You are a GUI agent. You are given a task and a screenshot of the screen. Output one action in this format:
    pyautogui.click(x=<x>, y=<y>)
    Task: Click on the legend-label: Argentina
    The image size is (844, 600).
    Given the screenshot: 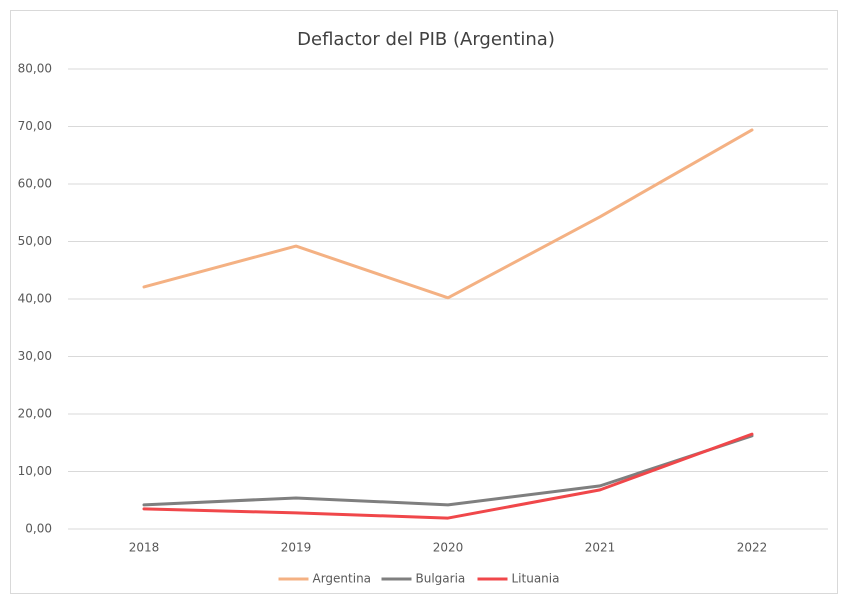 What is the action you would take?
    pyautogui.click(x=342, y=579)
    